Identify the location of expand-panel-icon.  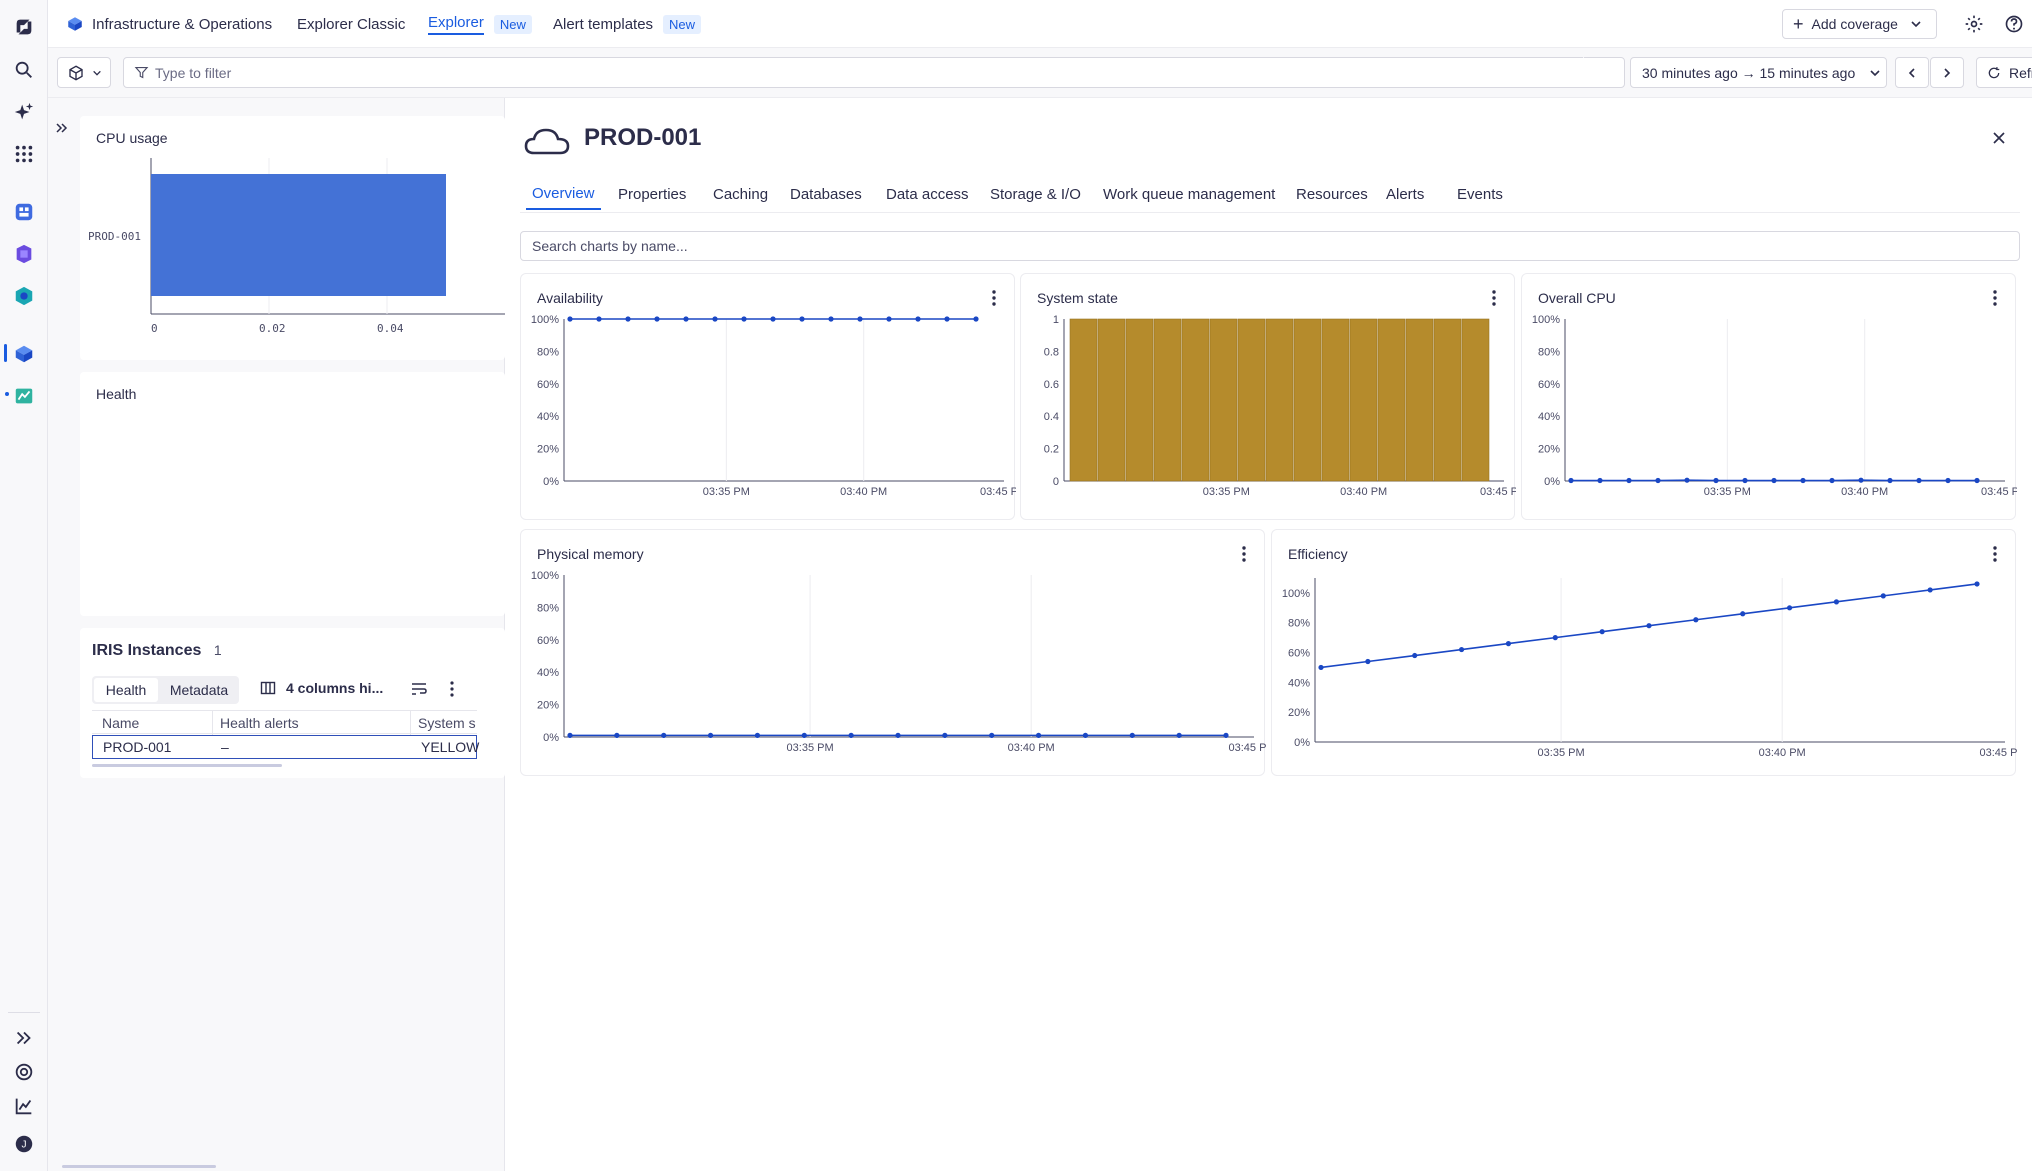
(62, 128).